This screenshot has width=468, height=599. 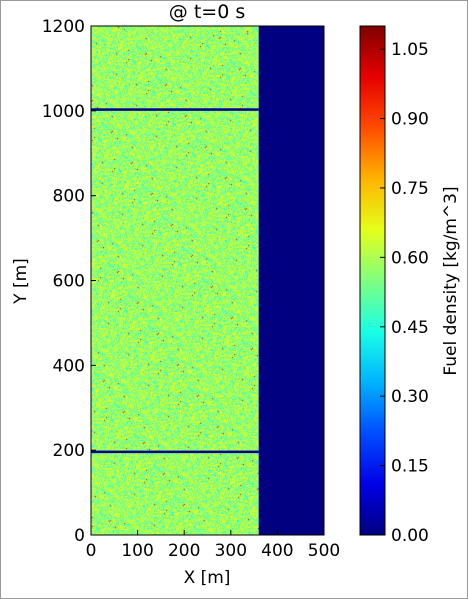 What do you see at coordinates (410, 258) in the screenshot?
I see `colorbar-tick-label: 0.60` at bounding box center [410, 258].